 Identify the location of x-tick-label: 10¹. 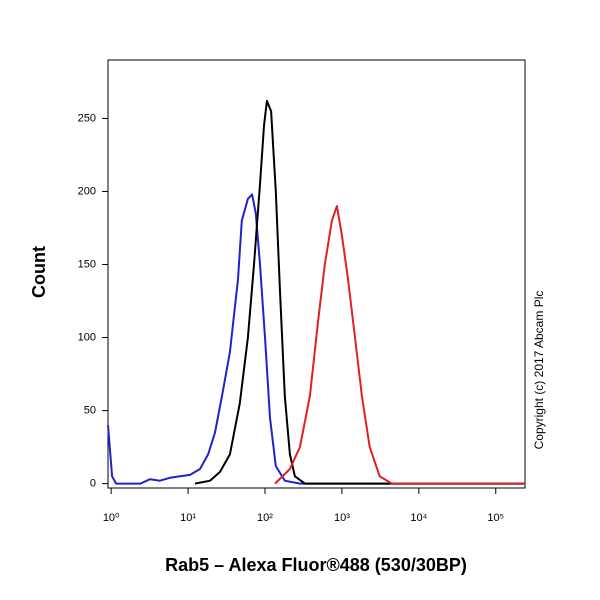
(188, 518).